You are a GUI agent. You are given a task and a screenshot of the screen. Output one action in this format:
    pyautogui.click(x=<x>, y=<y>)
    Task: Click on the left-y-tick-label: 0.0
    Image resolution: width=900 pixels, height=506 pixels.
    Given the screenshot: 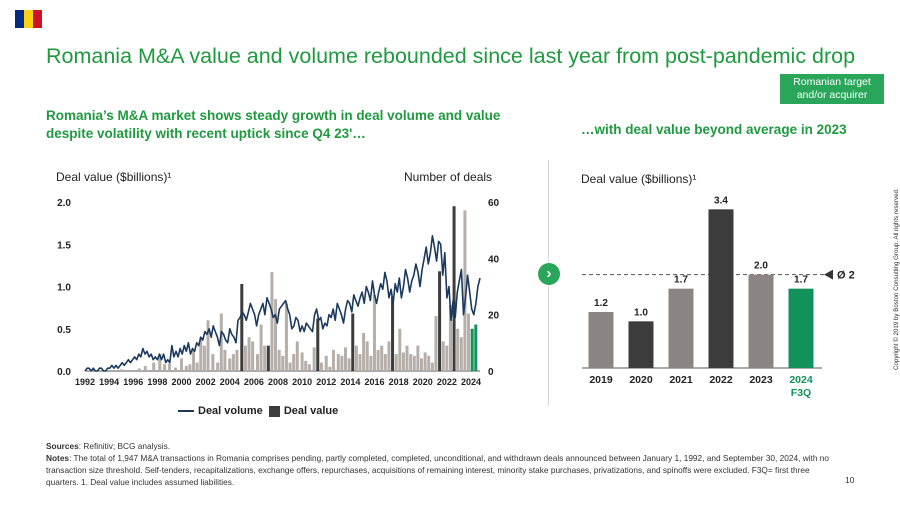 What is the action you would take?
    pyautogui.click(x=64, y=372)
    